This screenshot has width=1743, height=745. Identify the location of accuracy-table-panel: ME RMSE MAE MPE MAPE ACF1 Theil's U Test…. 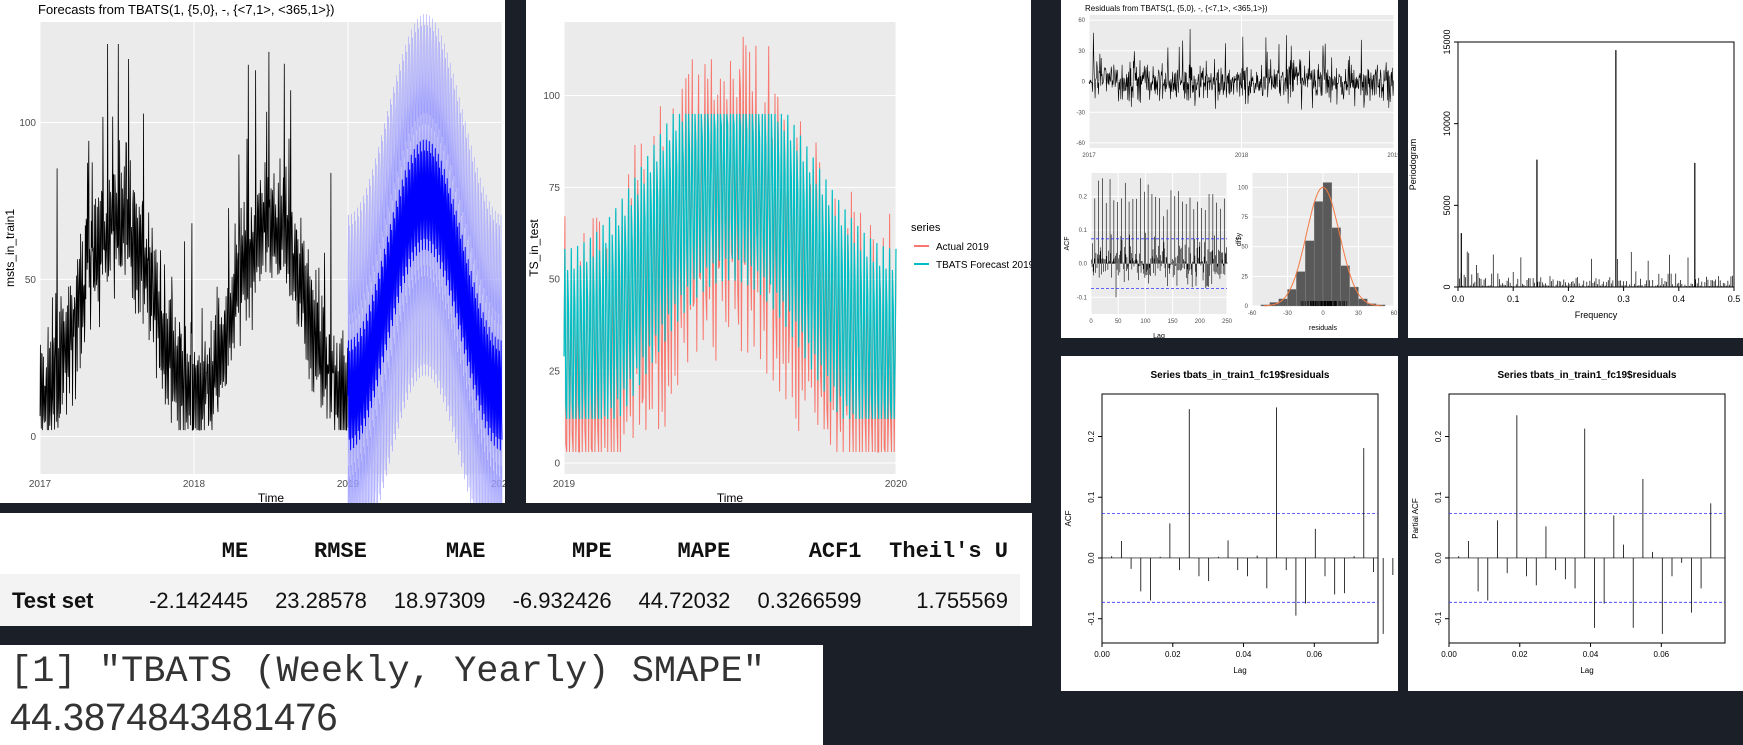
(516, 569).